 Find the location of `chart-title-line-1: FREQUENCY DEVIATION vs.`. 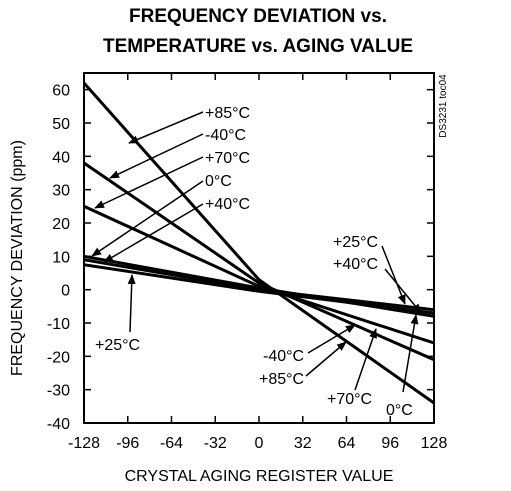

chart-title-line-1: FREQUENCY DEVIATION vs. is located at coordinates (258, 16).